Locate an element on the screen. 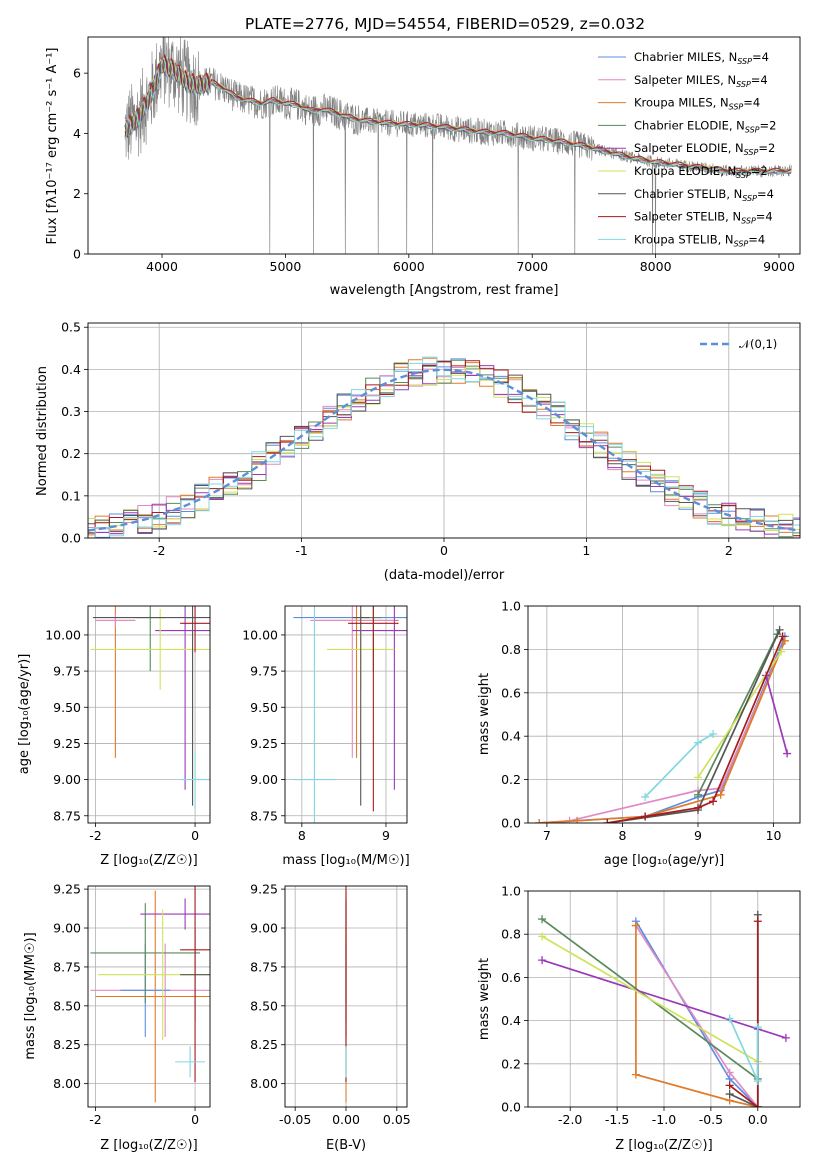  legend-entry-name: Kroupa ELODIE, N is located at coordinates (685, 171).